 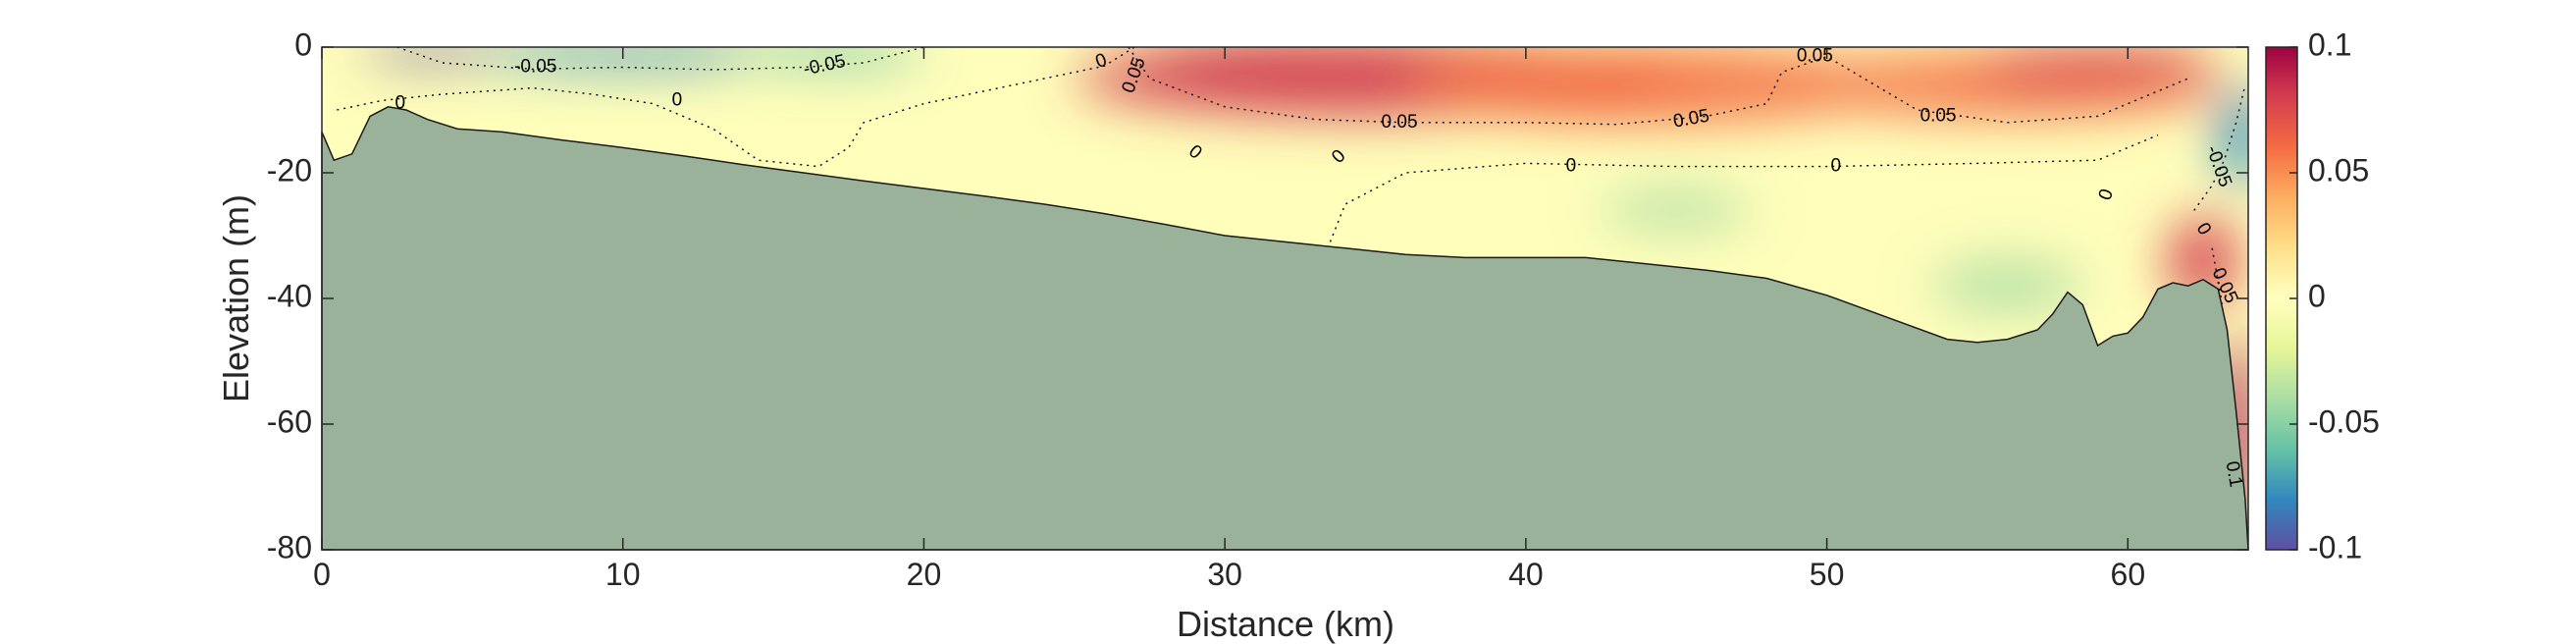 I want to click on y-tick-label: -40, so click(x=289, y=295).